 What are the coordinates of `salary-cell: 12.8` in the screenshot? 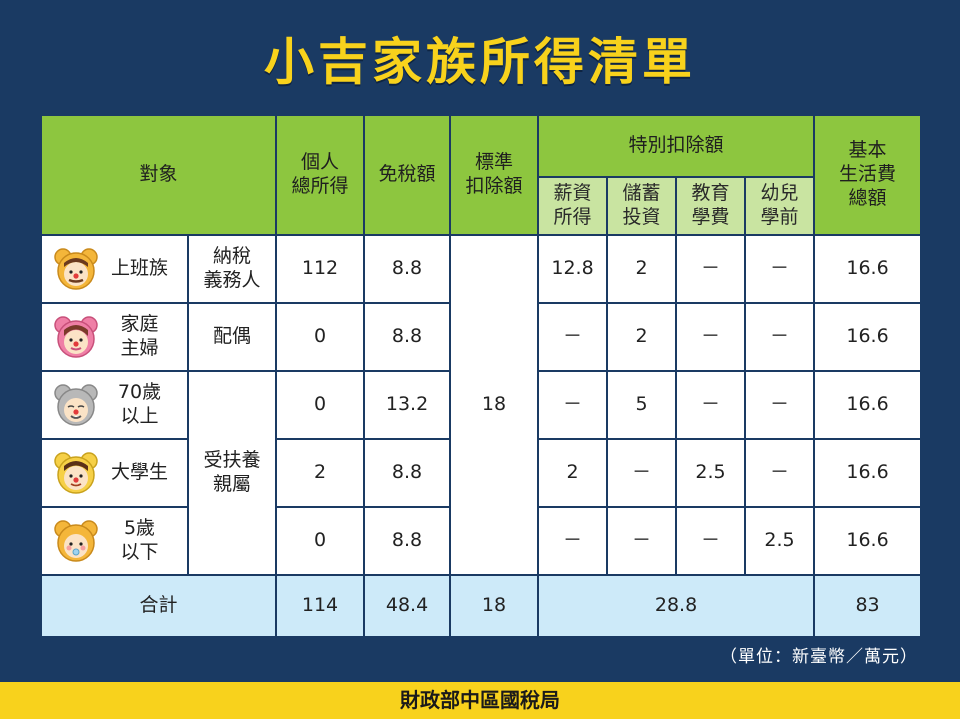 It's located at (573, 269).